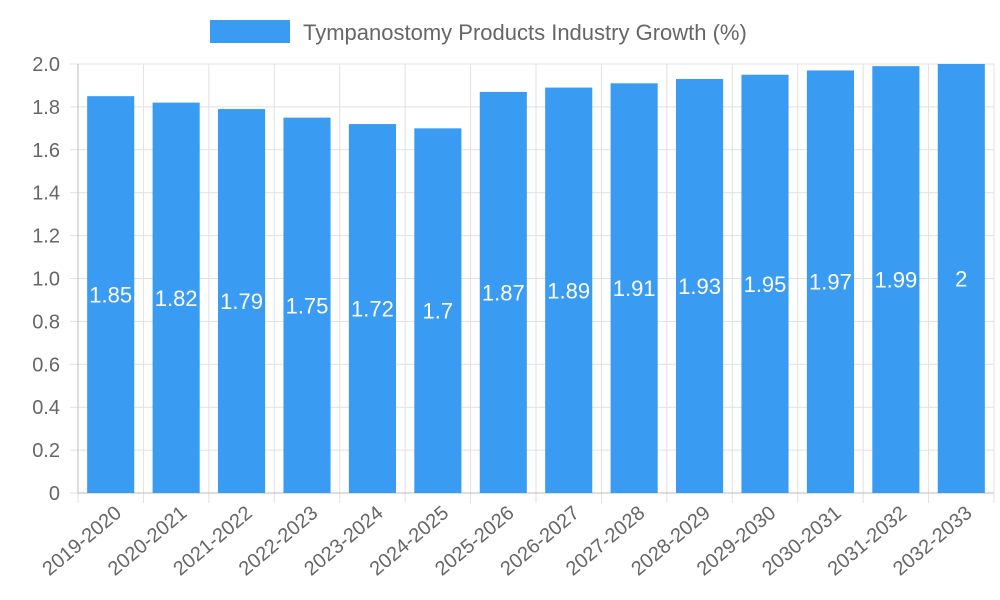 Image resolution: width=1000 pixels, height=600 pixels. I want to click on bar-2022-2023, so click(307, 305).